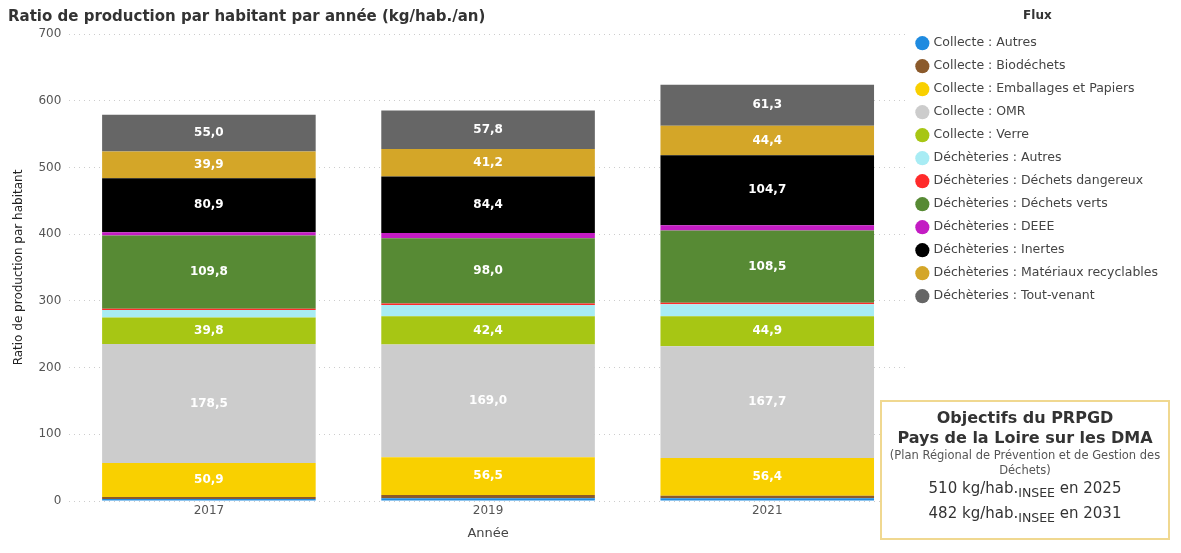 The width and height of the screenshot is (1181, 553). I want to click on legend-label: Collecte : Autres, so click(985, 42).